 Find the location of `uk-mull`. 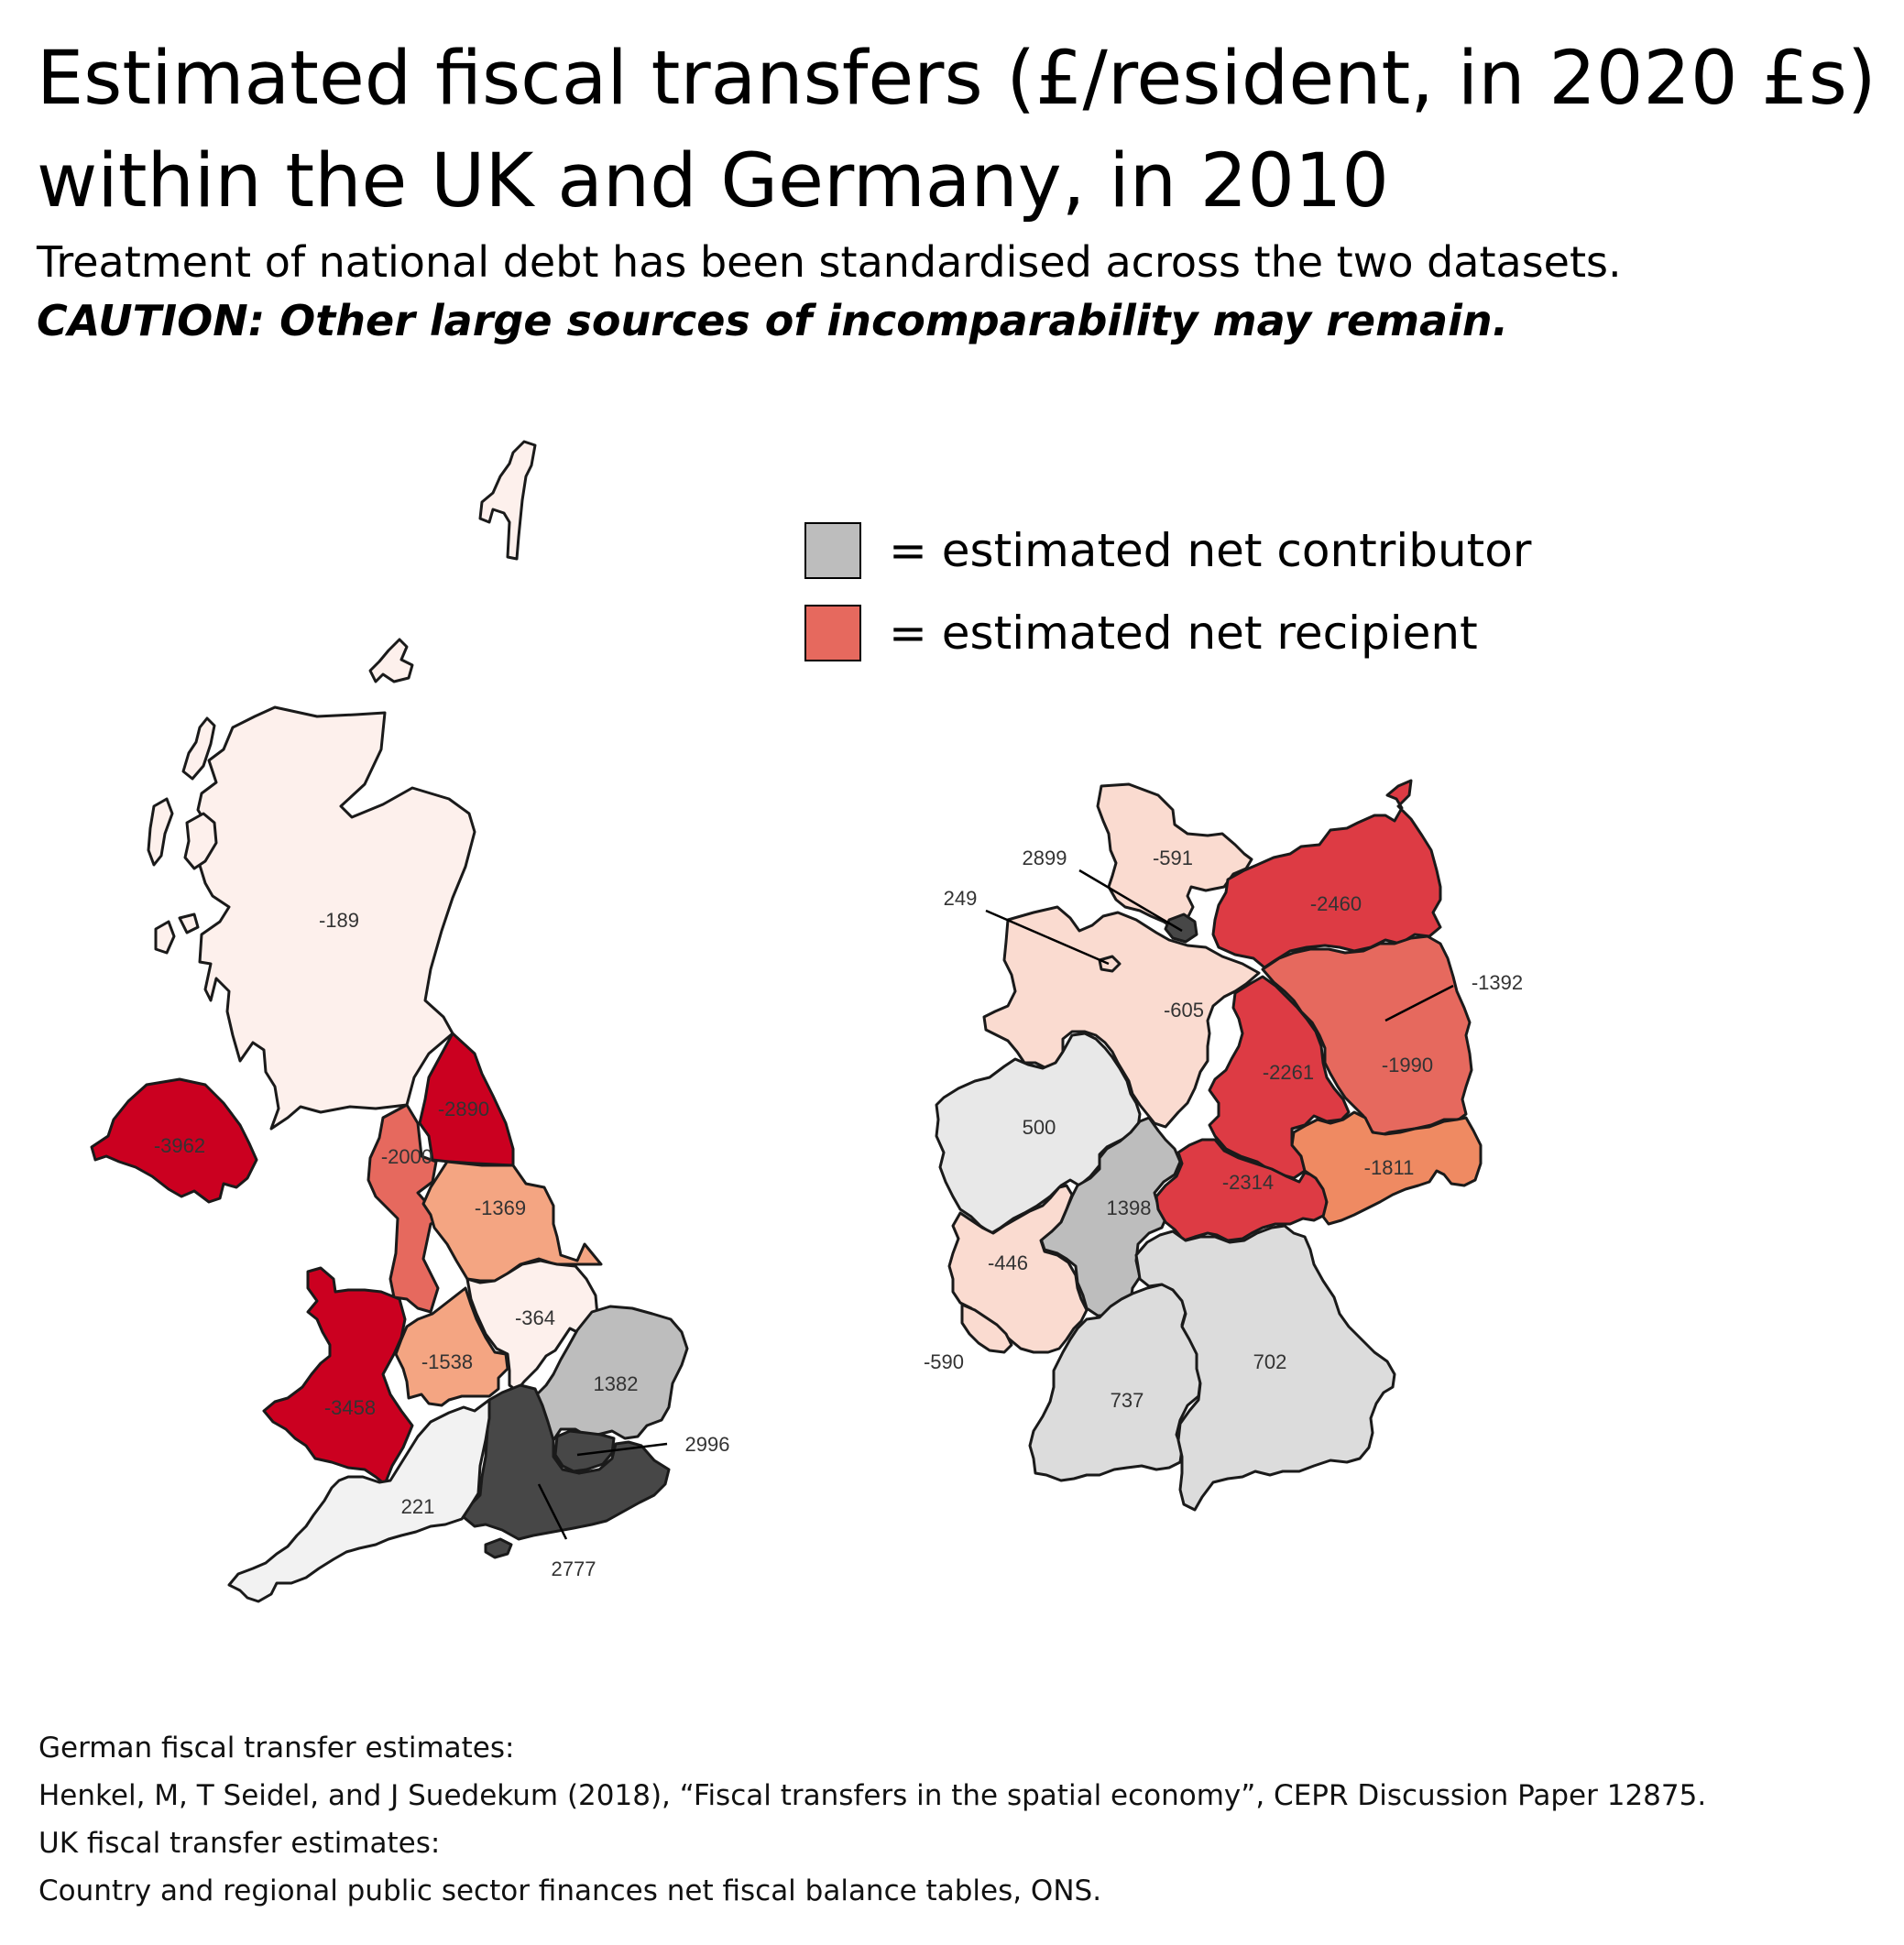

uk-mull is located at coordinates (189, 923).